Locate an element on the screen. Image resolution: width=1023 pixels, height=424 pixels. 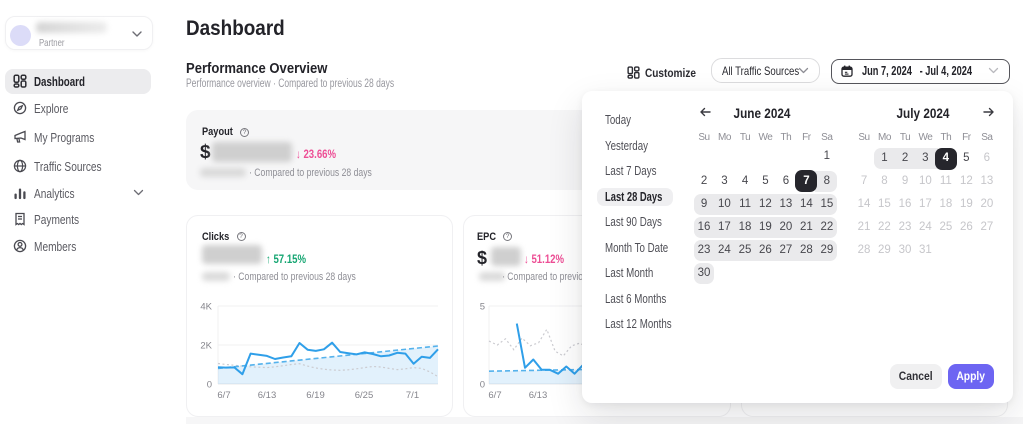
svg-text: 5 is located at coordinates (482, 307).